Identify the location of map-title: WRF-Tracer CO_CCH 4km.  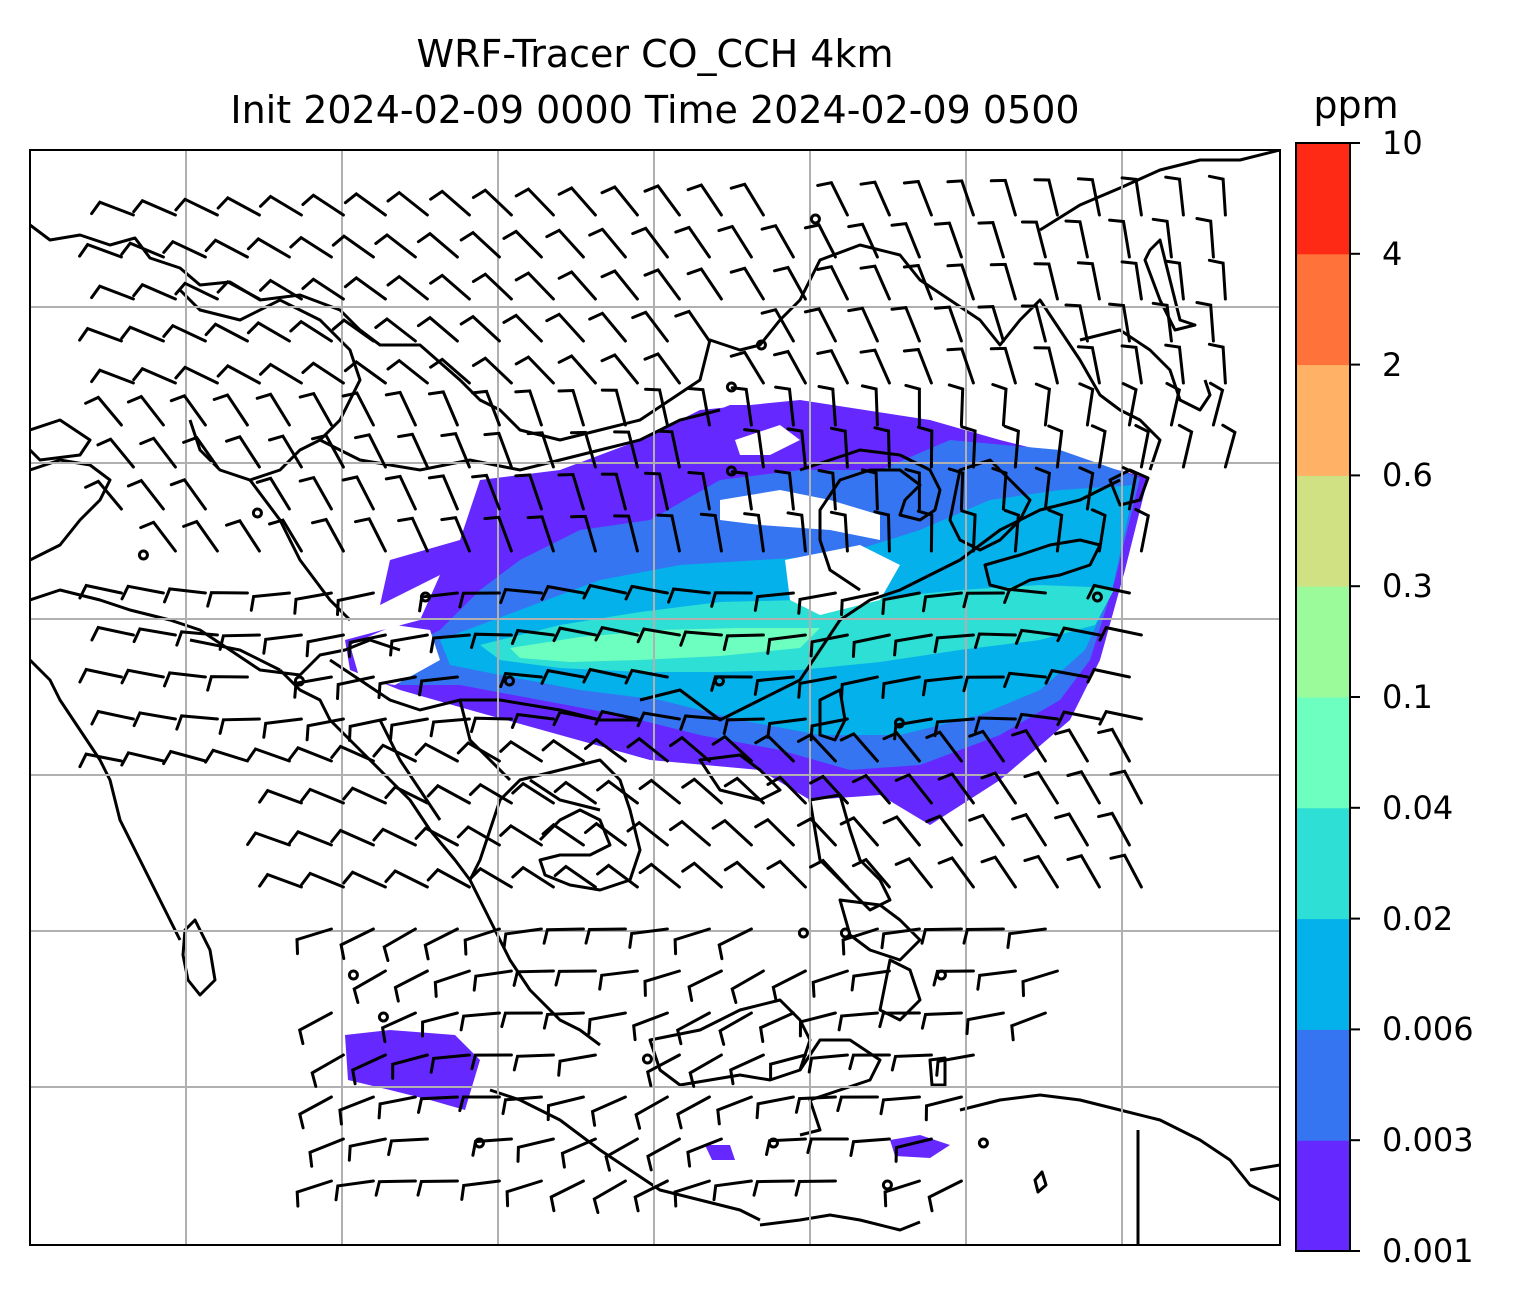
(655, 54).